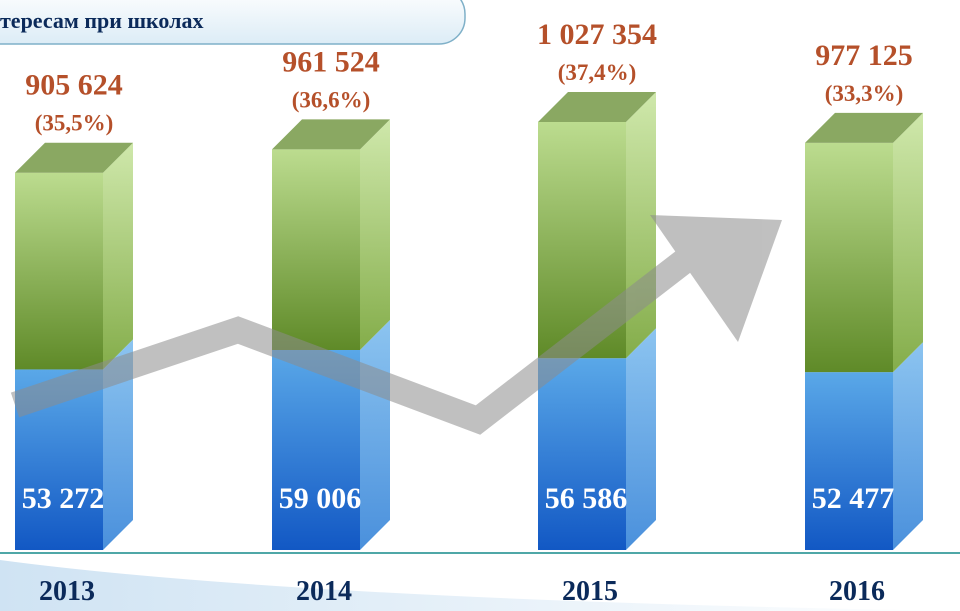 The height and width of the screenshot is (611, 960). I want to click on share-label: (33,3%), so click(864, 93).